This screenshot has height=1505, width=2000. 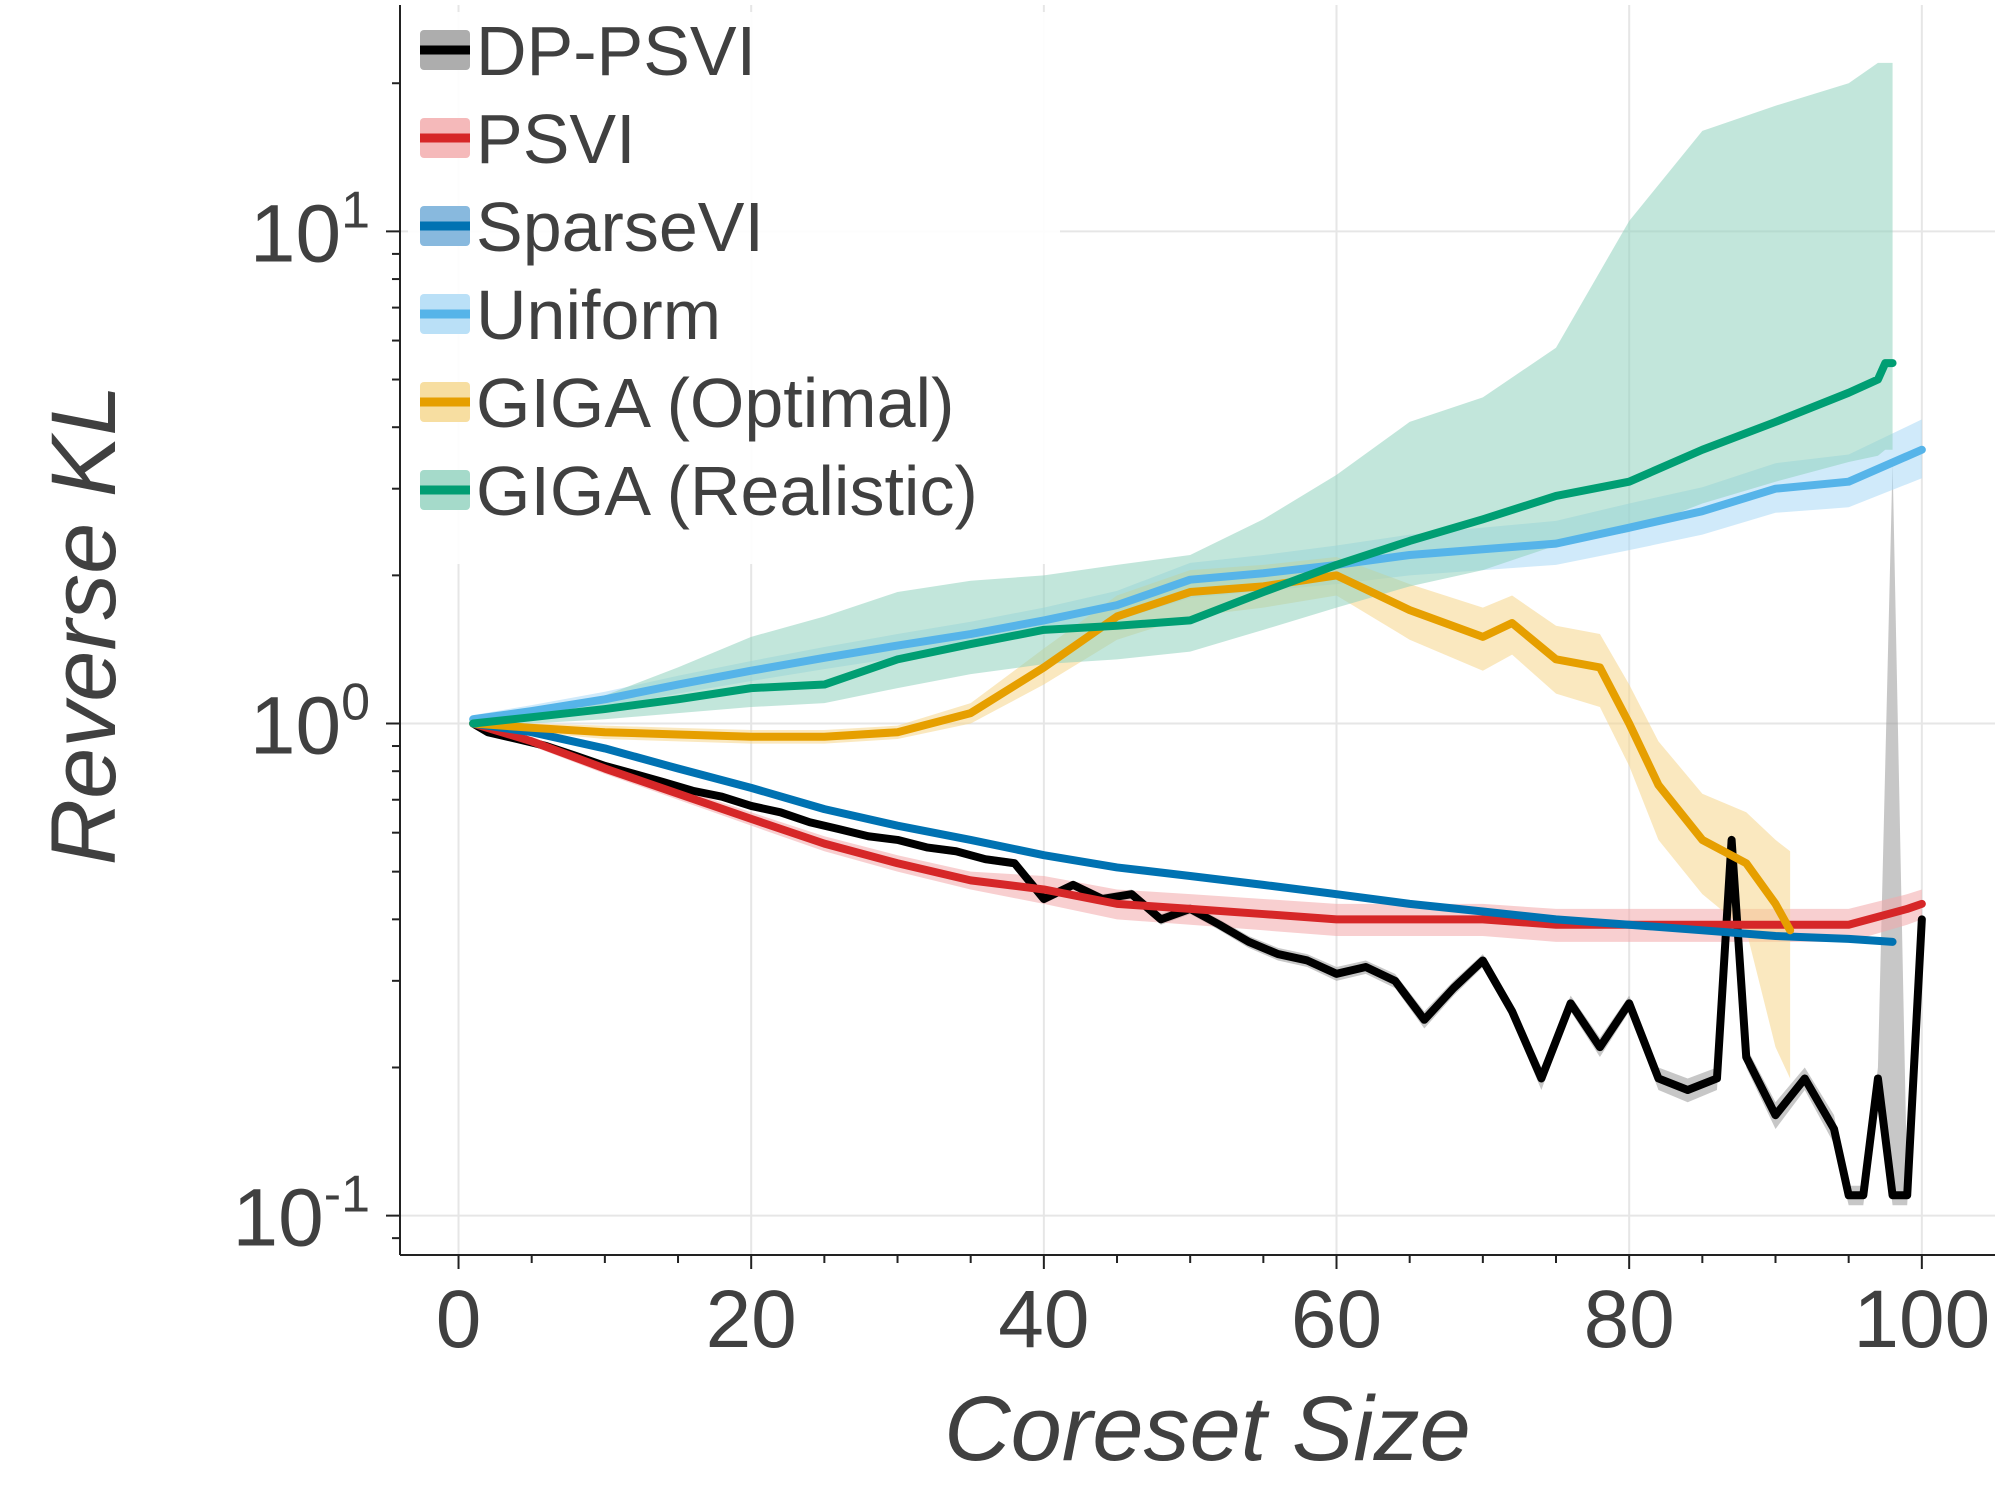 I want to click on x-tick-label: 20, so click(x=751, y=1319).